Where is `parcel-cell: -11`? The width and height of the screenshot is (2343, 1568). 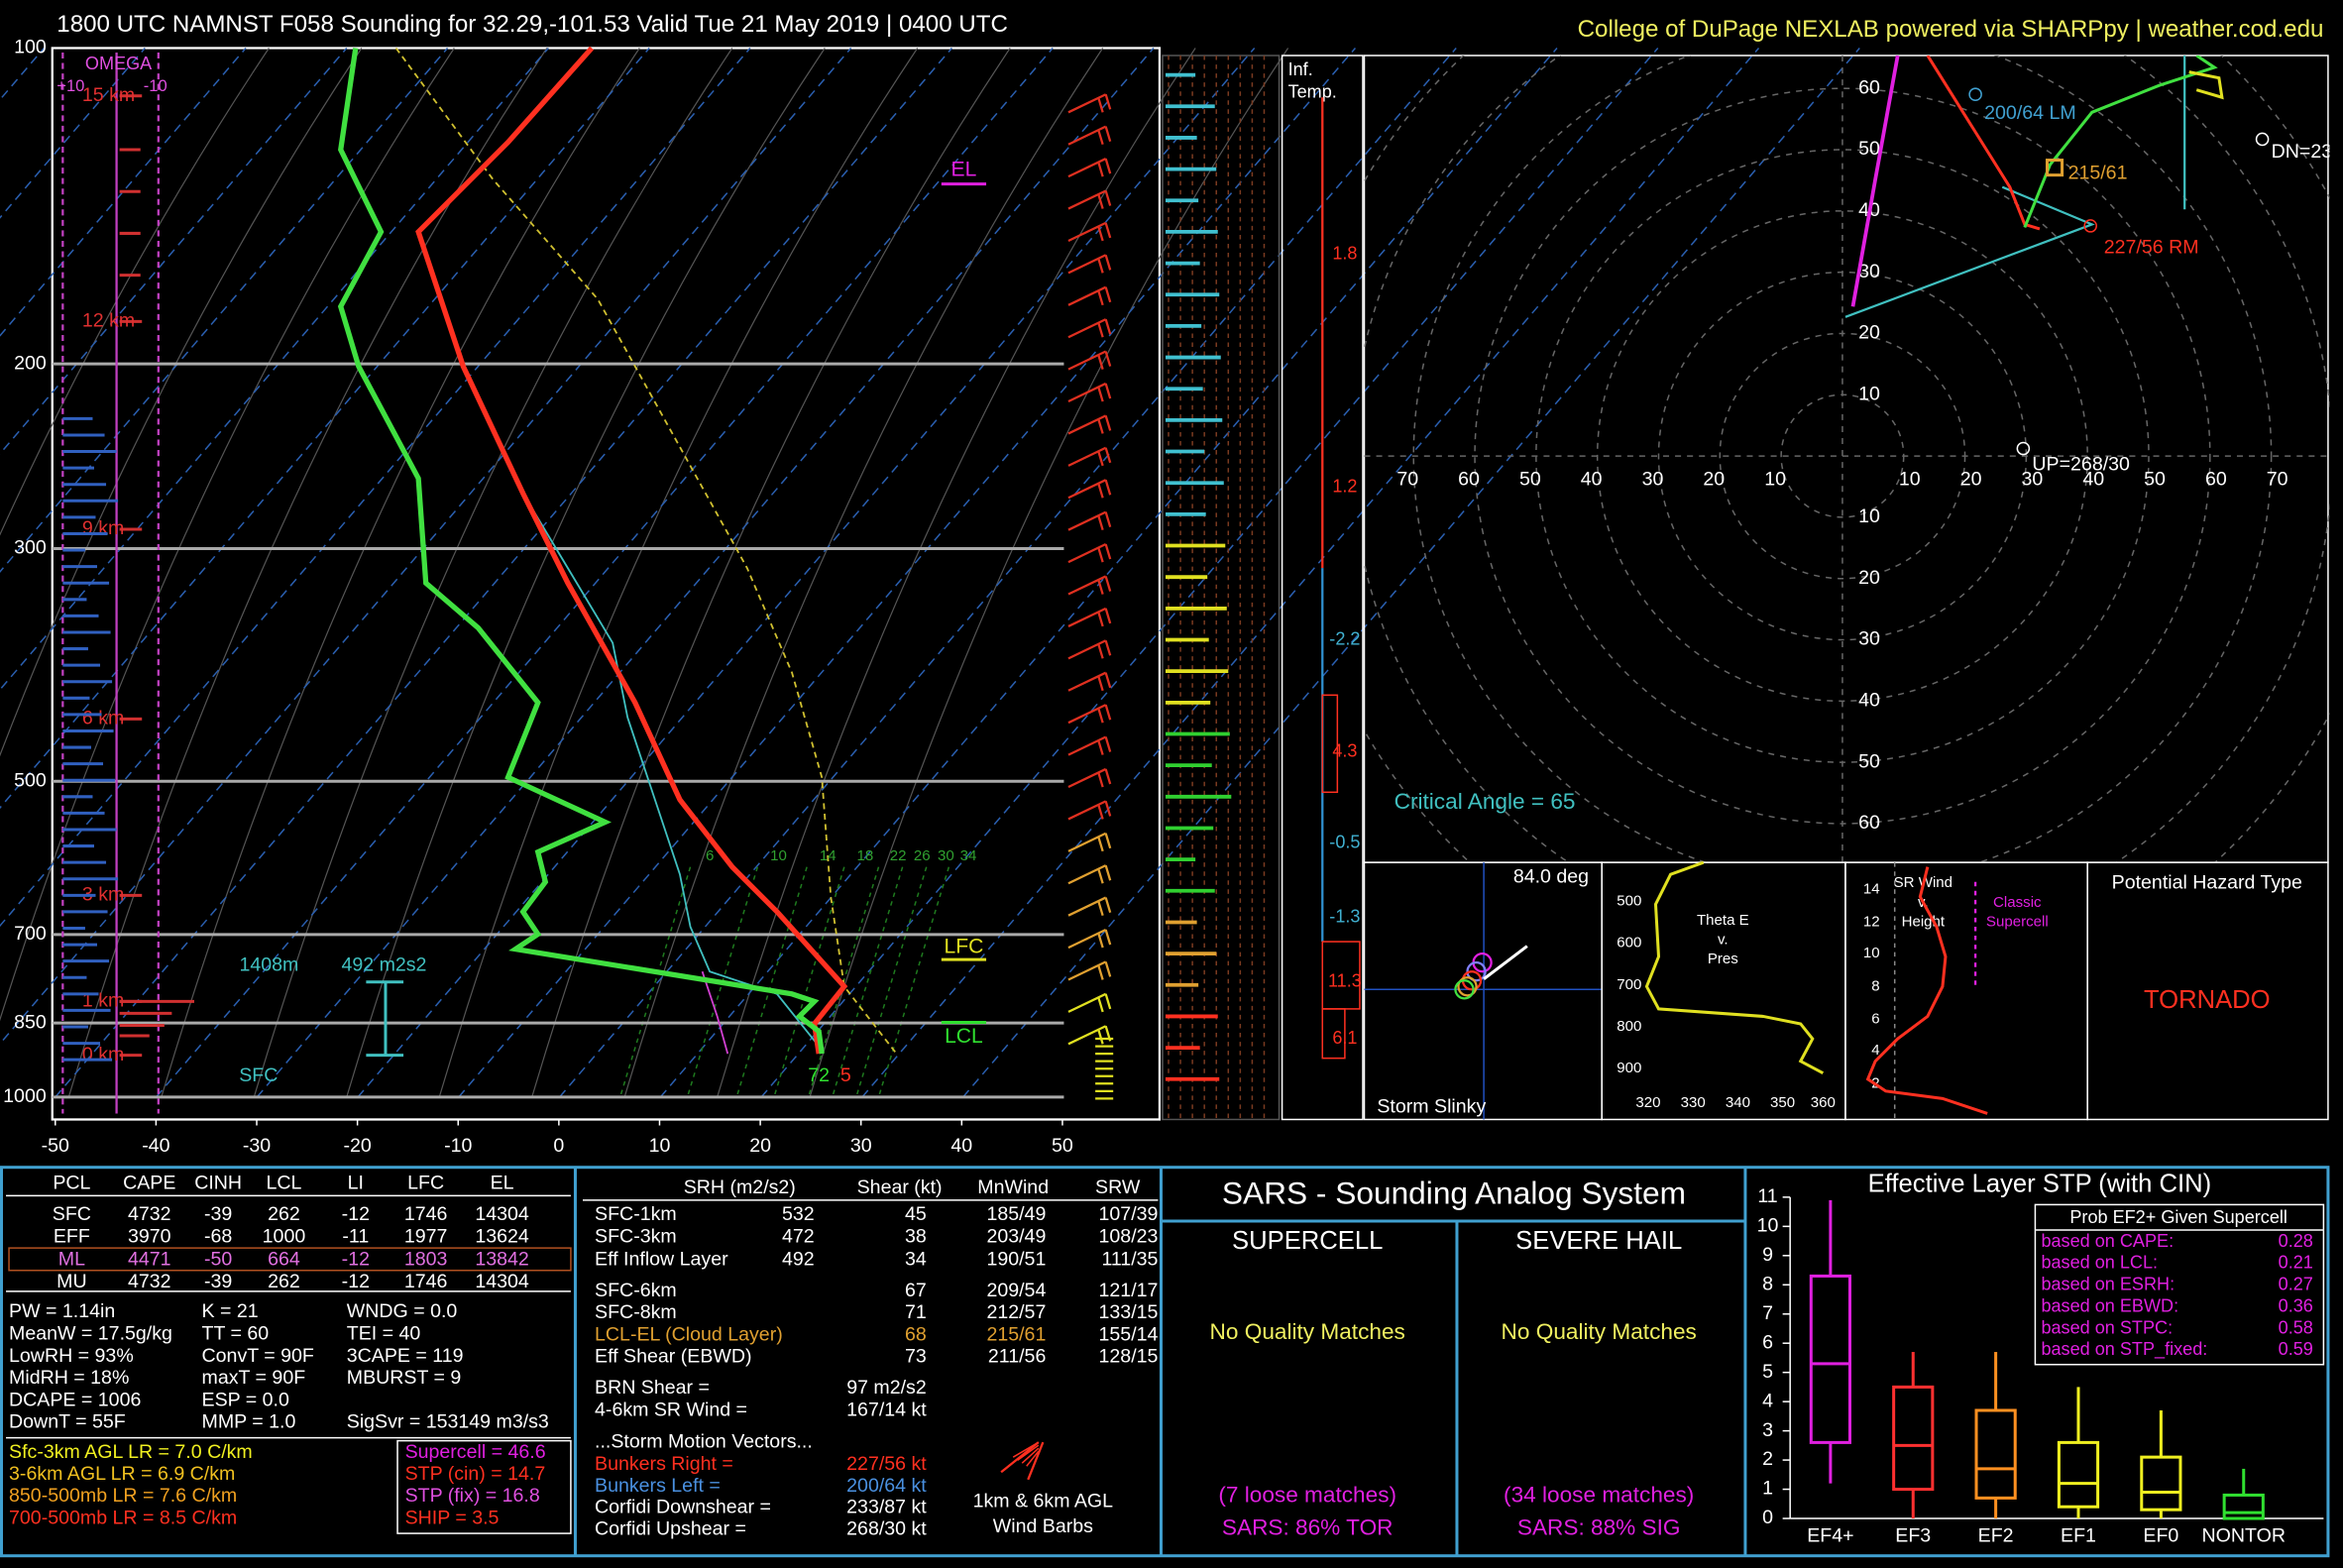 parcel-cell: -11 is located at coordinates (355, 1237).